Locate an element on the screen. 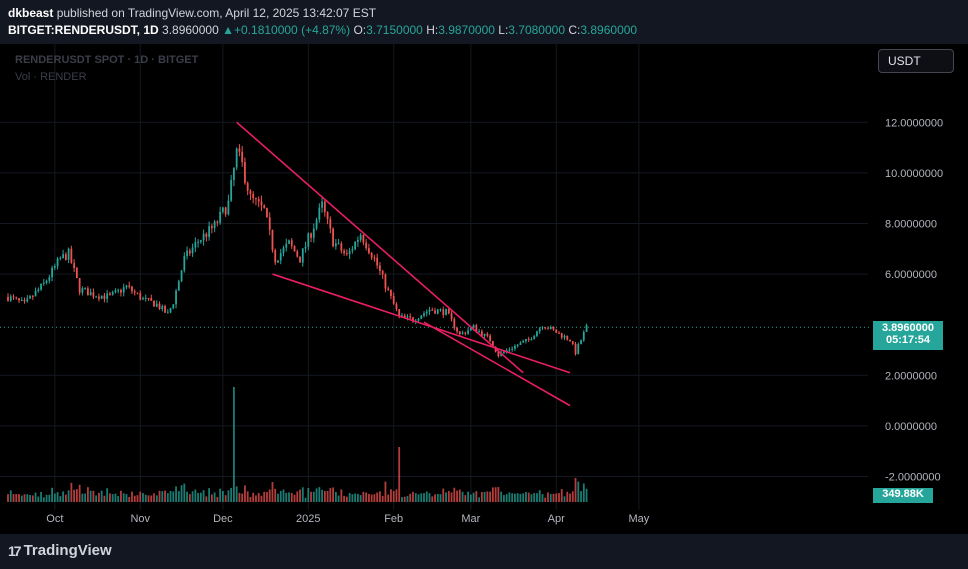 The width and height of the screenshot is (968, 569). open-value: 3.7150000 is located at coordinates (394, 30).